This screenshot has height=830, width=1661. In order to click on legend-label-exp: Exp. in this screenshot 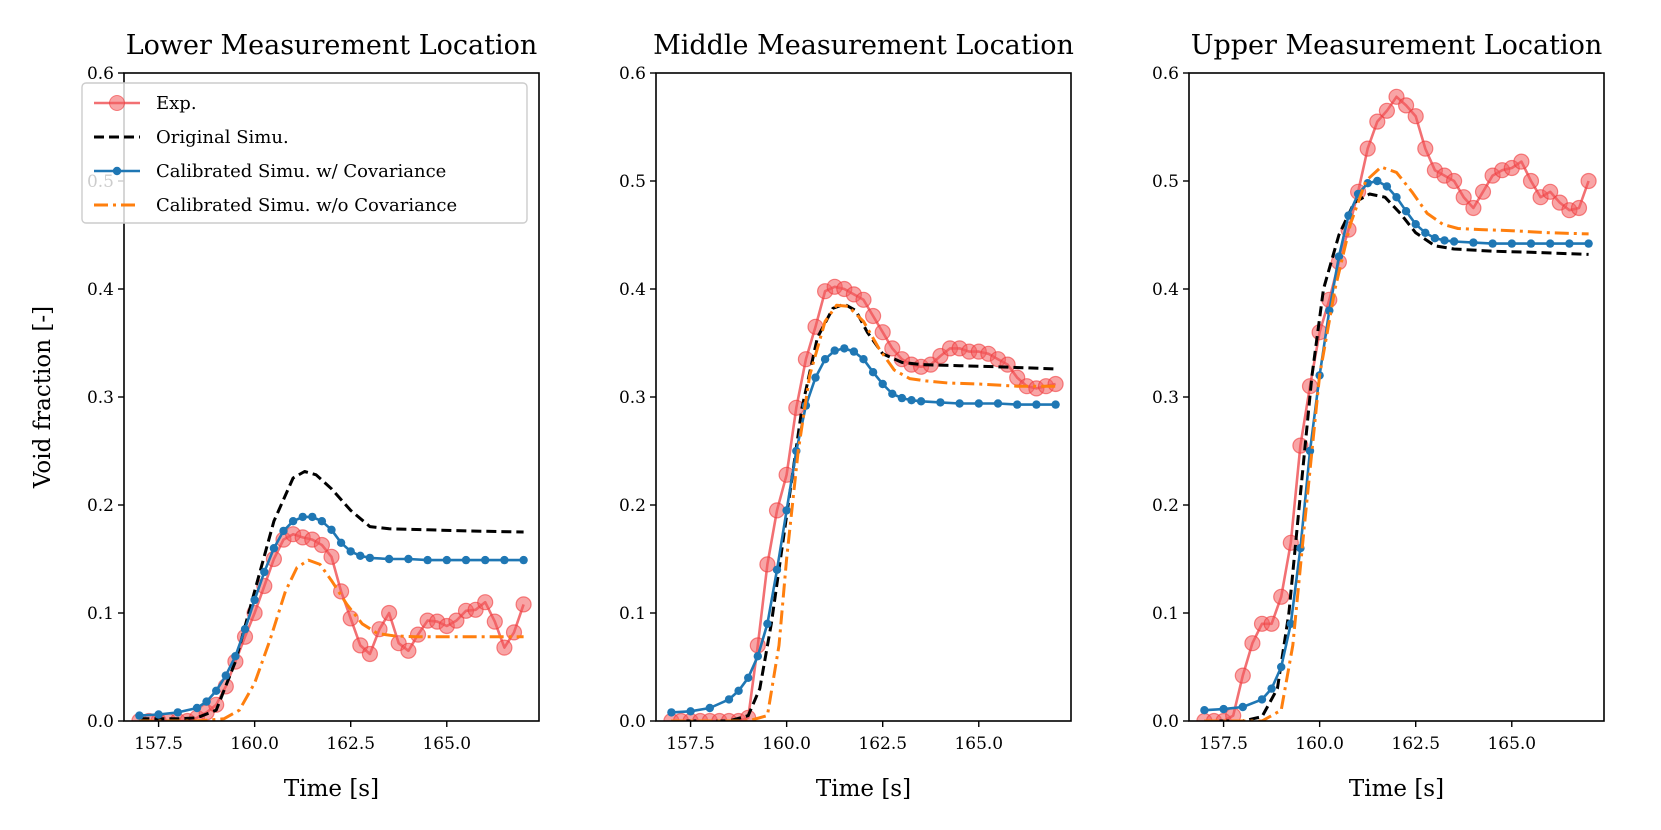, I will do `click(176, 103)`.